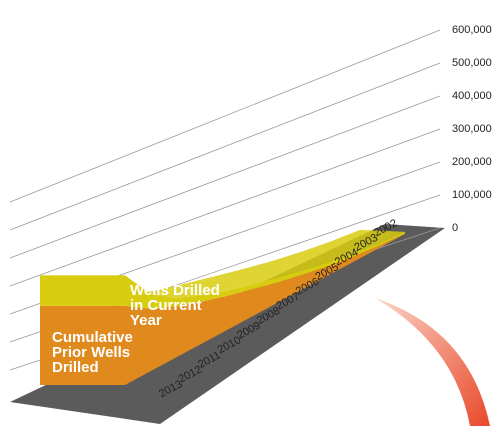  Describe the element at coordinates (472, 162) in the screenshot. I see `y-tick-label: 200,000` at that location.